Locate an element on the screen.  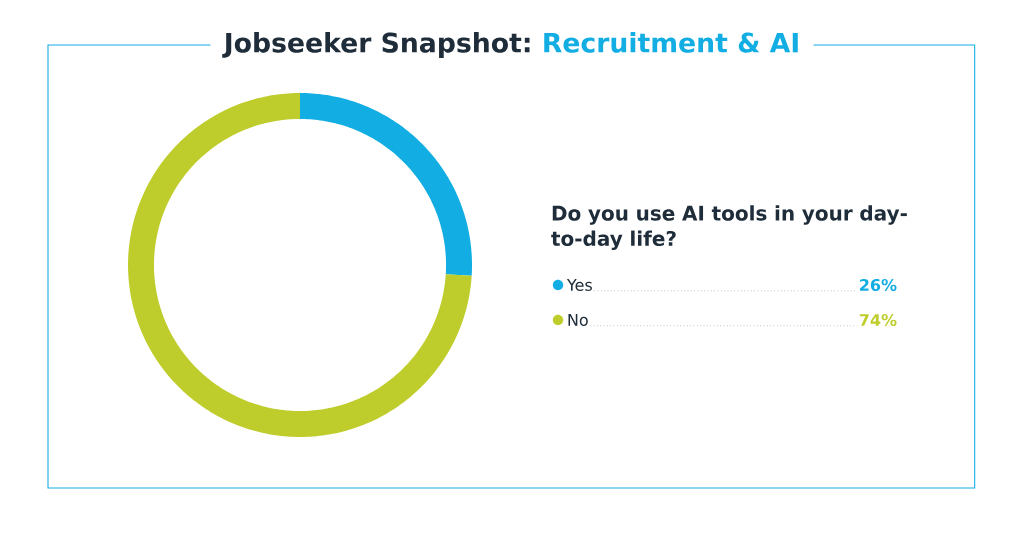
data-label: 26% is located at coordinates (878, 285).